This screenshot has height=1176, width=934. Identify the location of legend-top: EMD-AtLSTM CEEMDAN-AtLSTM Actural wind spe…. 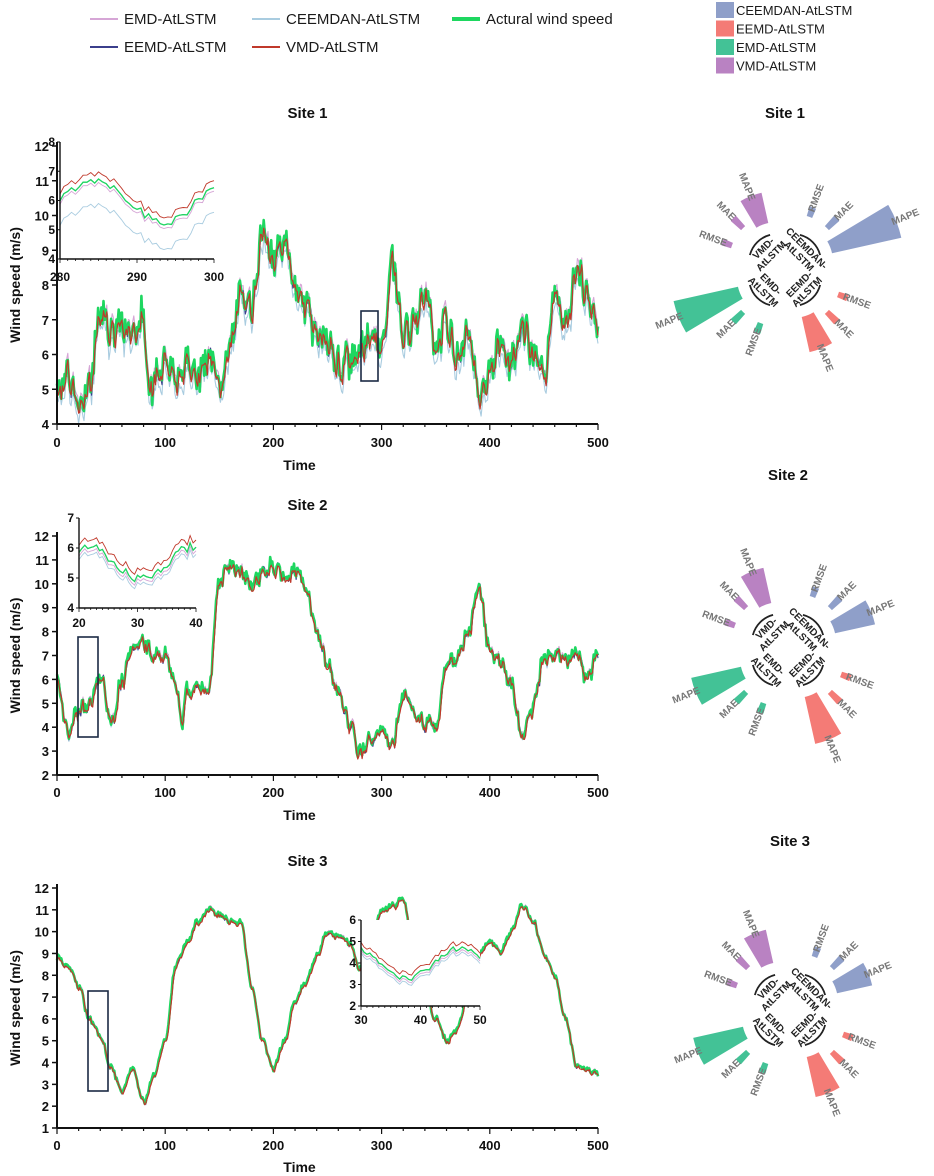
(351, 33).